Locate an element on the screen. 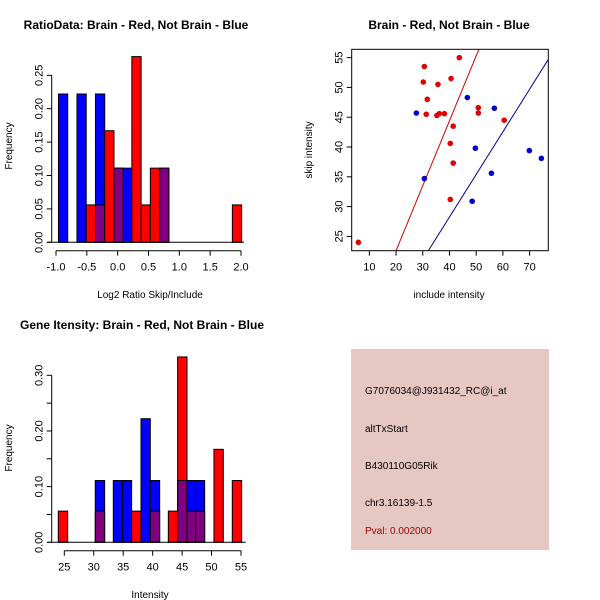  plot-box is located at coordinates (450, 150).